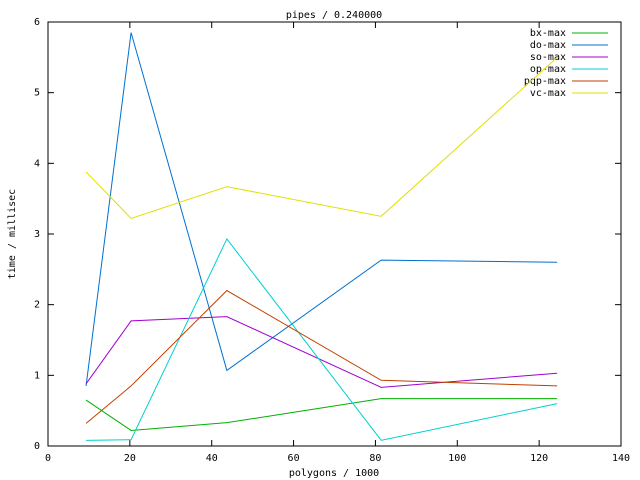 Image resolution: width=640 pixels, height=480 pixels. What do you see at coordinates (621, 458) in the screenshot?
I see `x-tick-label: 140` at bounding box center [621, 458].